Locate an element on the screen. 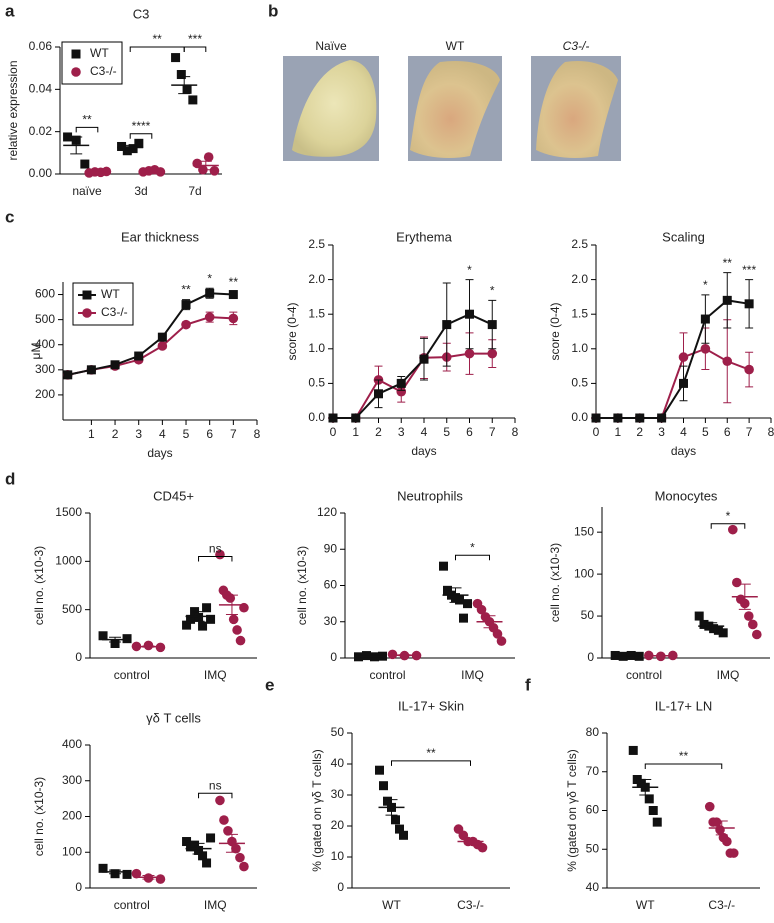  y-tick-label: 2.5 is located at coordinates (316, 244).